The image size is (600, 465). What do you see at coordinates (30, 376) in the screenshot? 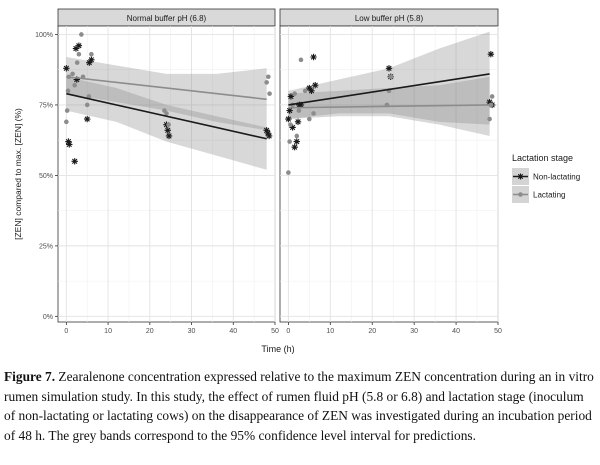
I see `caption-label: Figure 7.` at bounding box center [30, 376].